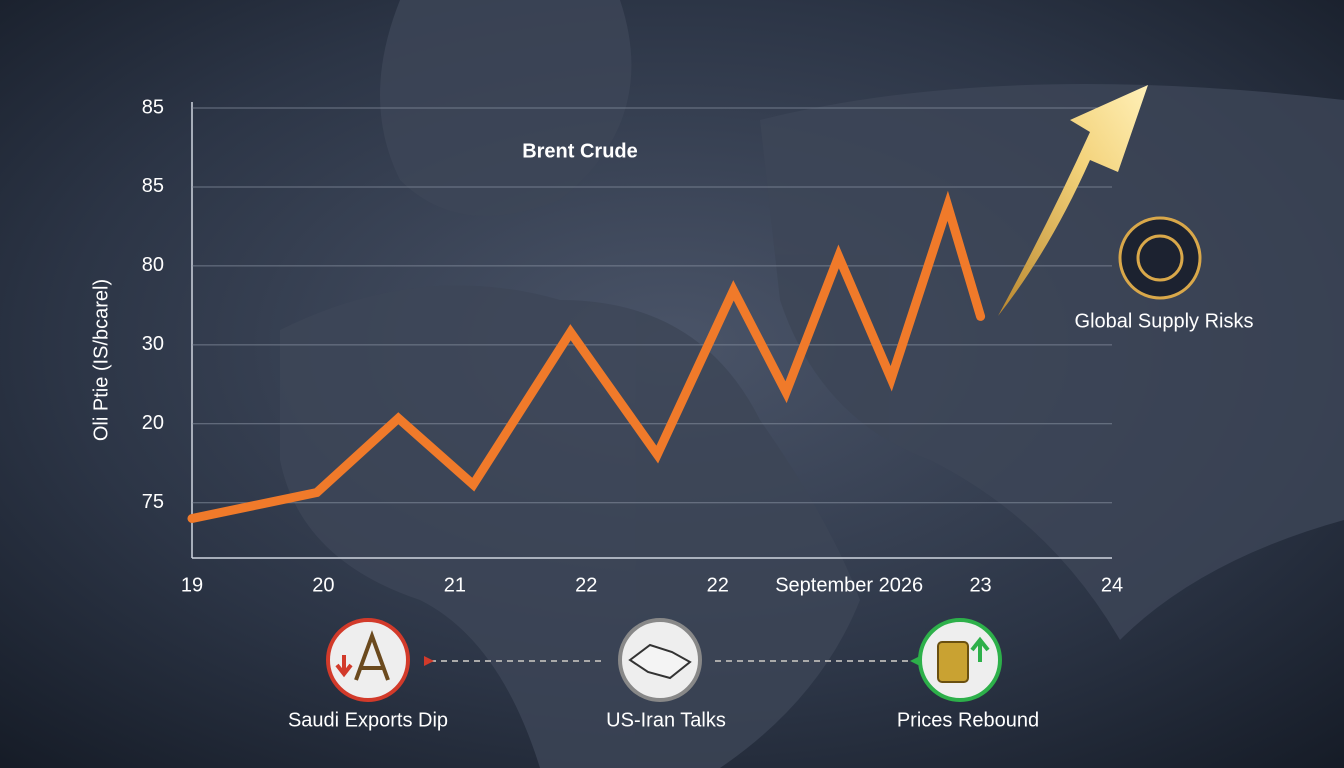 The image size is (1344, 768). I want to click on y-tick-label: 20, so click(153, 423).